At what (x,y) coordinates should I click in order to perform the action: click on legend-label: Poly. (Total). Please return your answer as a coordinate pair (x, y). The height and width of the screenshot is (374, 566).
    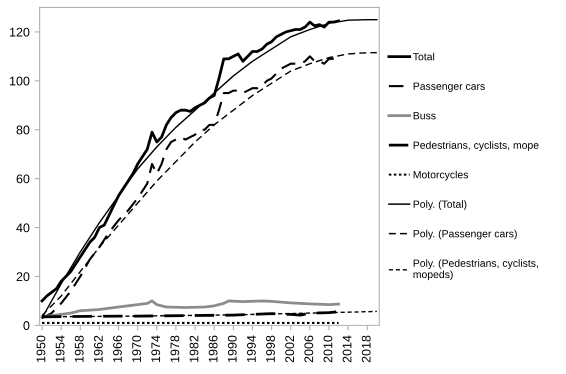
    Looking at the image, I should click on (440, 205).